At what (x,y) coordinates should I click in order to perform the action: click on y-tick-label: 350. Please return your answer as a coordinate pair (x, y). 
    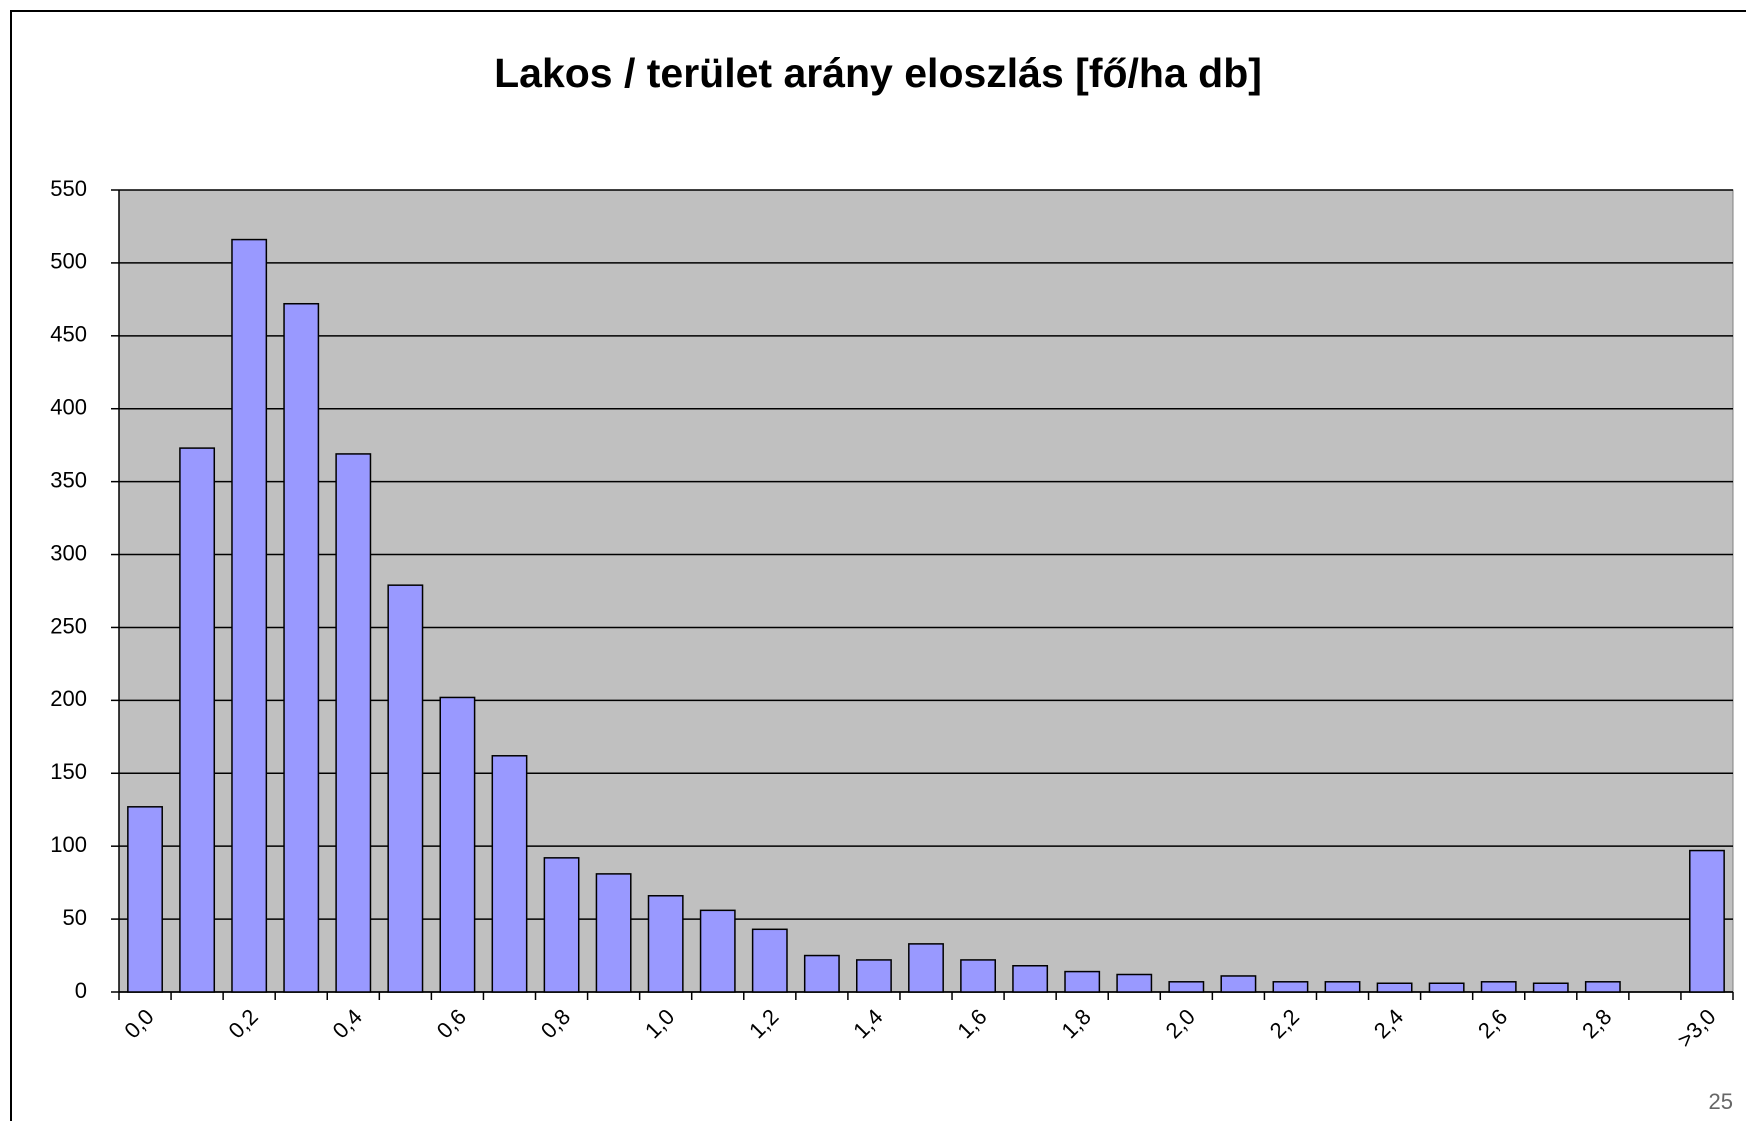
    Looking at the image, I should click on (68, 479).